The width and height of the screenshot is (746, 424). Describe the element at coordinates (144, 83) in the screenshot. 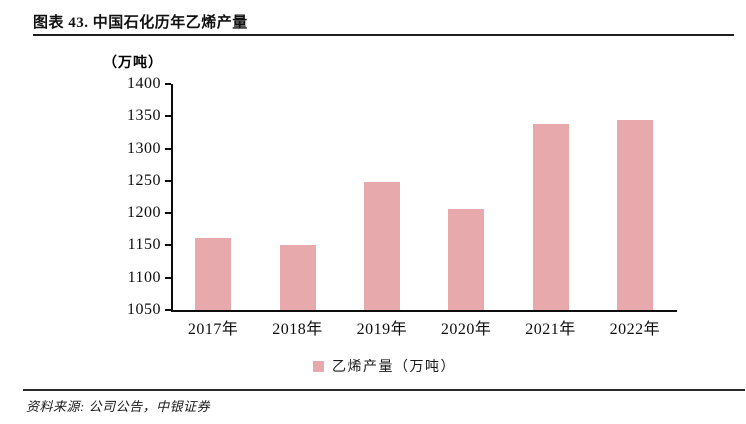

I see `y-tick-label: 1400` at that location.